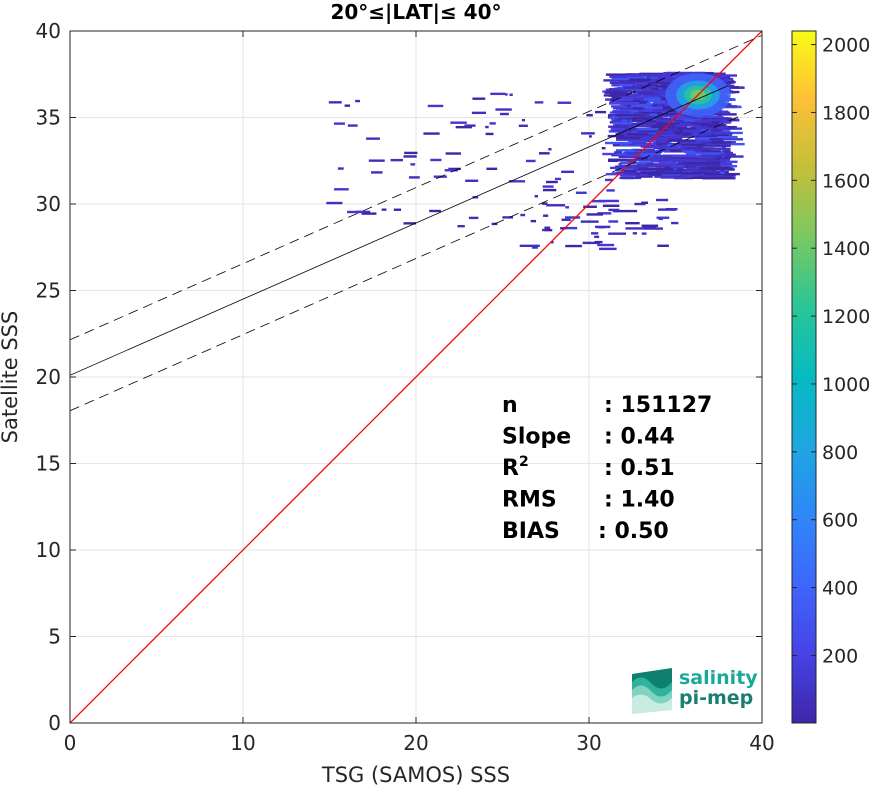 The width and height of the screenshot is (879, 789). I want to click on wave-stack-icon, so click(652, 691).